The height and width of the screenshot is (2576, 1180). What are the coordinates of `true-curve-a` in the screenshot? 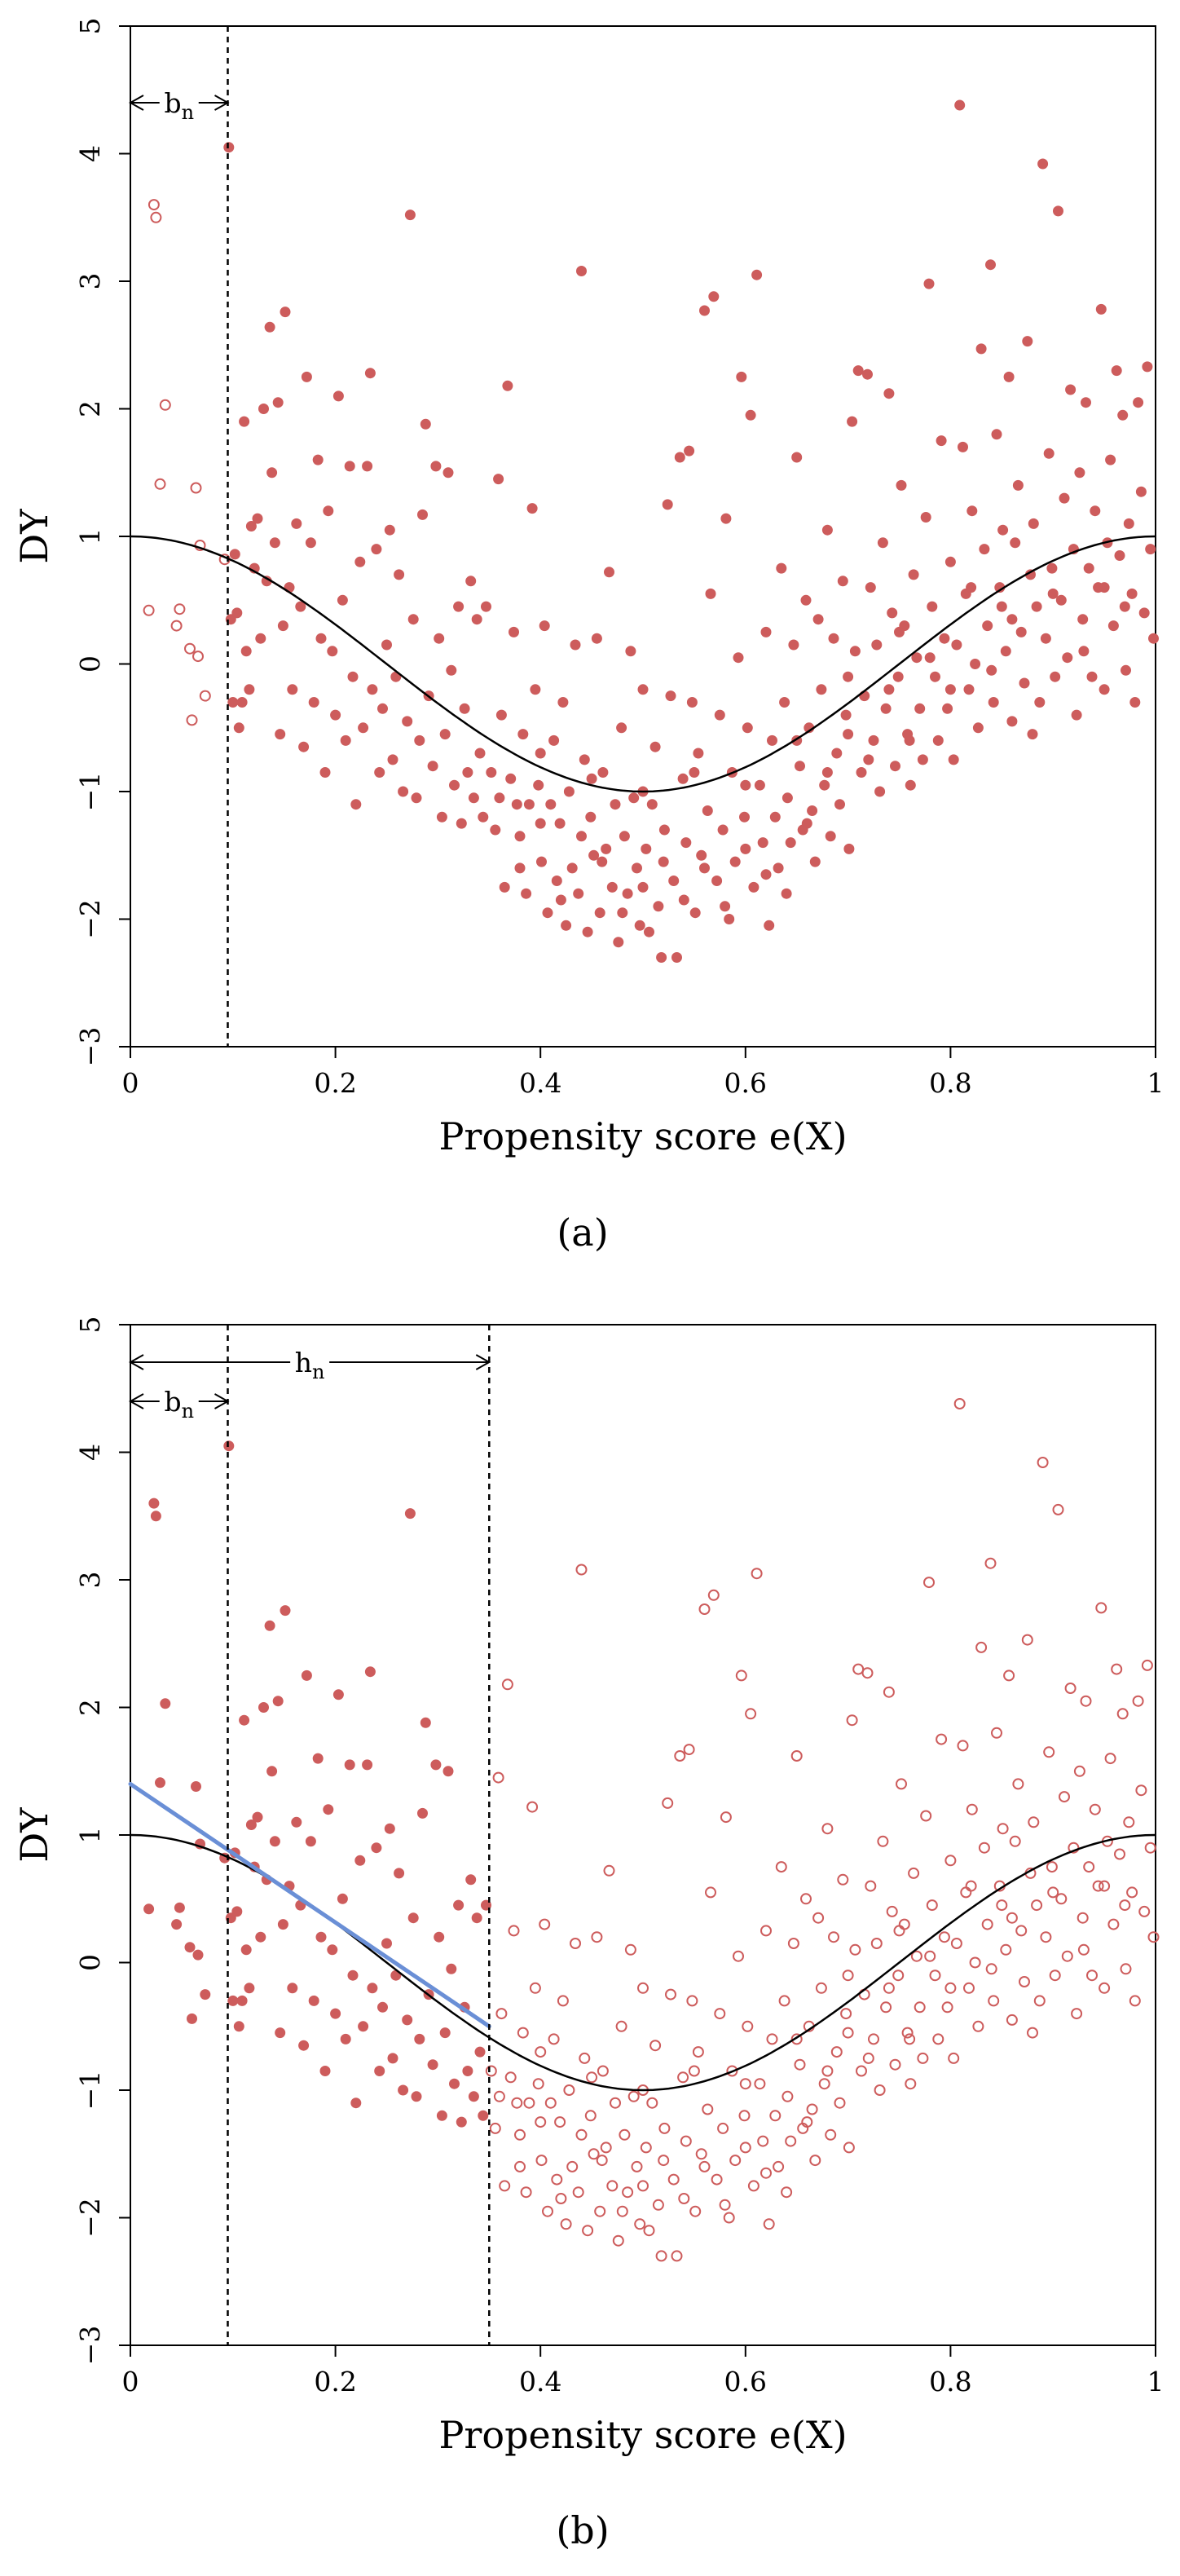 It's located at (643, 664).